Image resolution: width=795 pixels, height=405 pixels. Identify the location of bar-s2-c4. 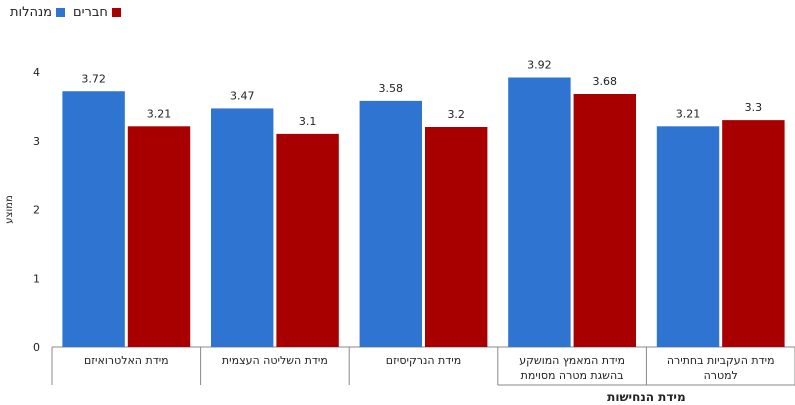
(604, 220).